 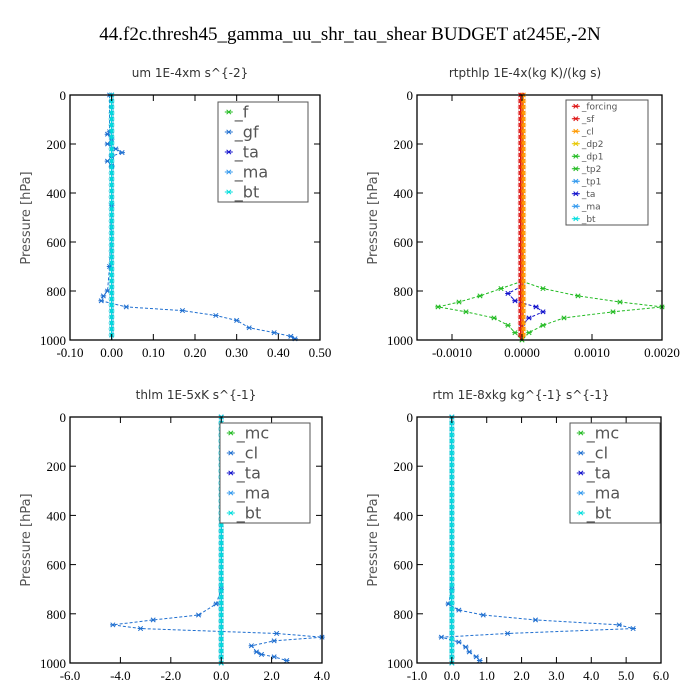 I want to click on y-tick-label: 800, so click(x=57, y=291).